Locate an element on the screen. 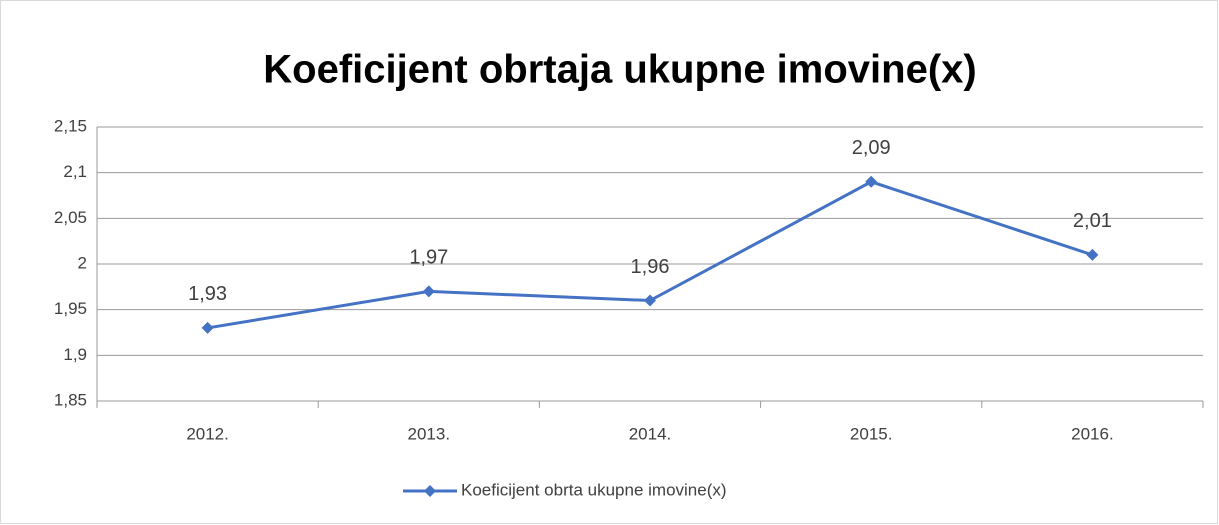 This screenshot has height=525, width=1219. data-label: 2,09 is located at coordinates (871, 148).